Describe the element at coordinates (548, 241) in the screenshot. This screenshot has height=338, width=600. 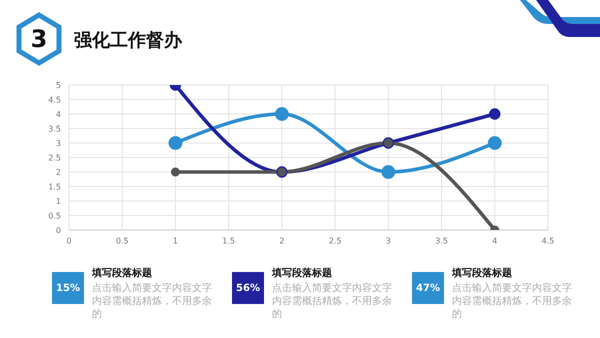
I see `x-tick-label: 4.5` at that location.